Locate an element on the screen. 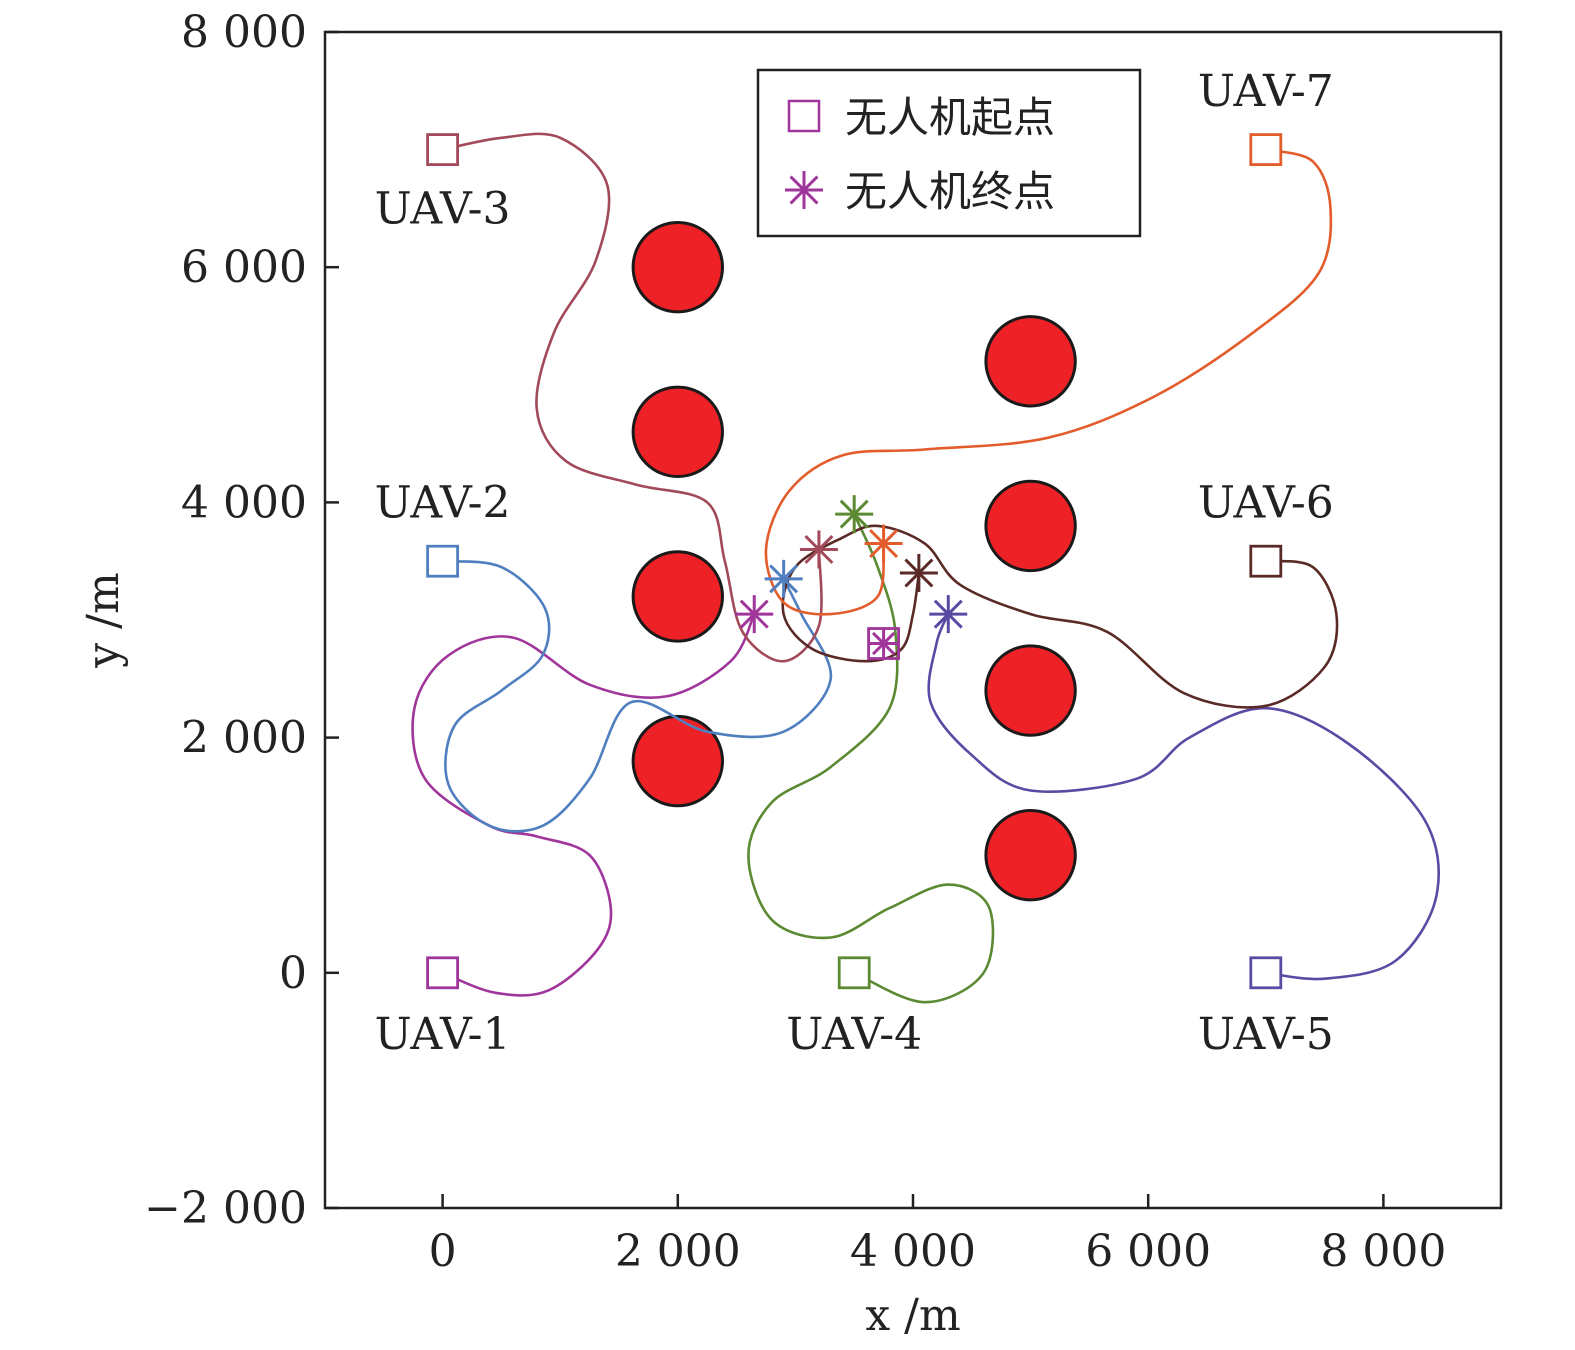  extra-asterisk-marker is located at coordinates (883, 643).